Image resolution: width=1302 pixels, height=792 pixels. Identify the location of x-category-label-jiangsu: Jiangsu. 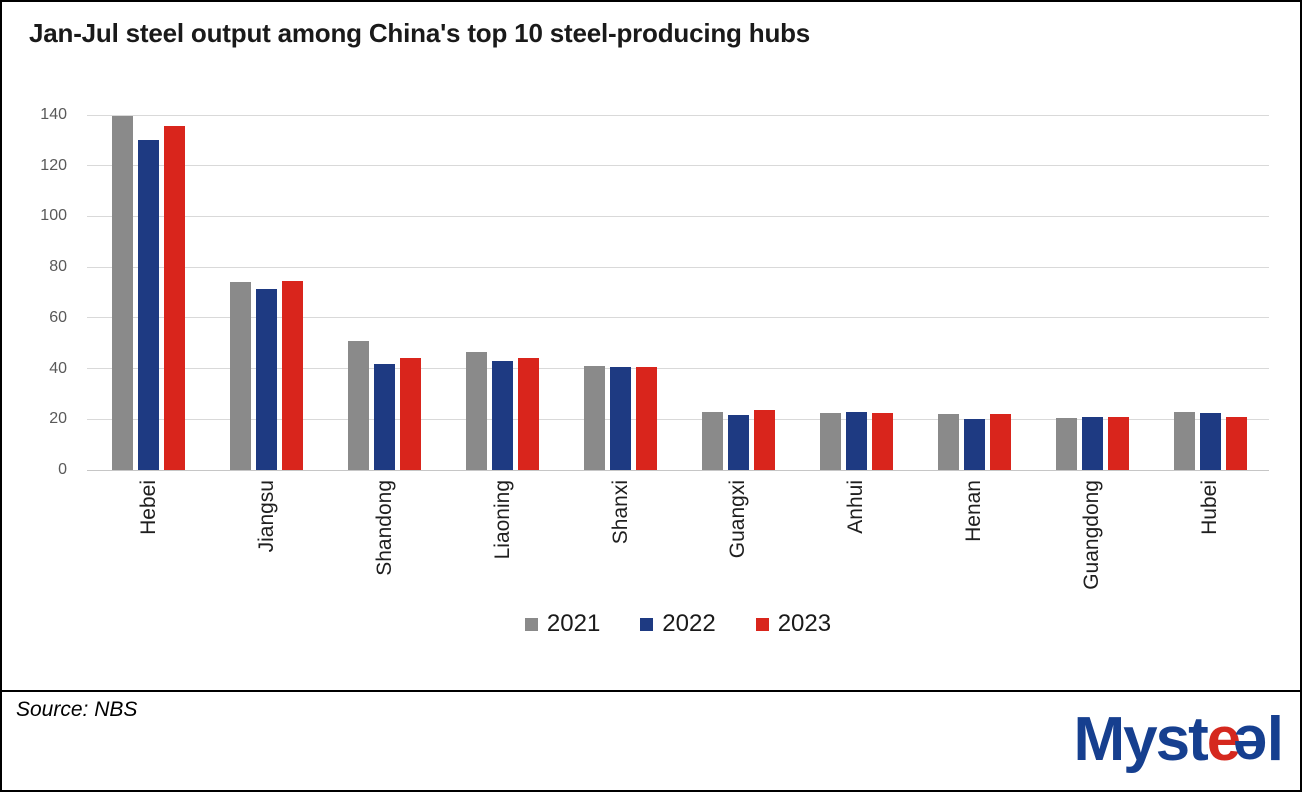
(266, 516).